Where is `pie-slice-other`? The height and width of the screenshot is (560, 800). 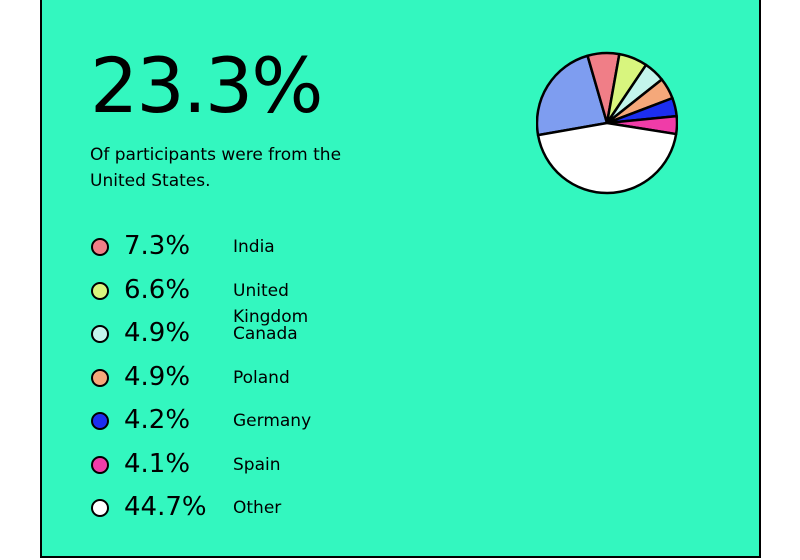
pie-slice-other is located at coordinates (607, 158).